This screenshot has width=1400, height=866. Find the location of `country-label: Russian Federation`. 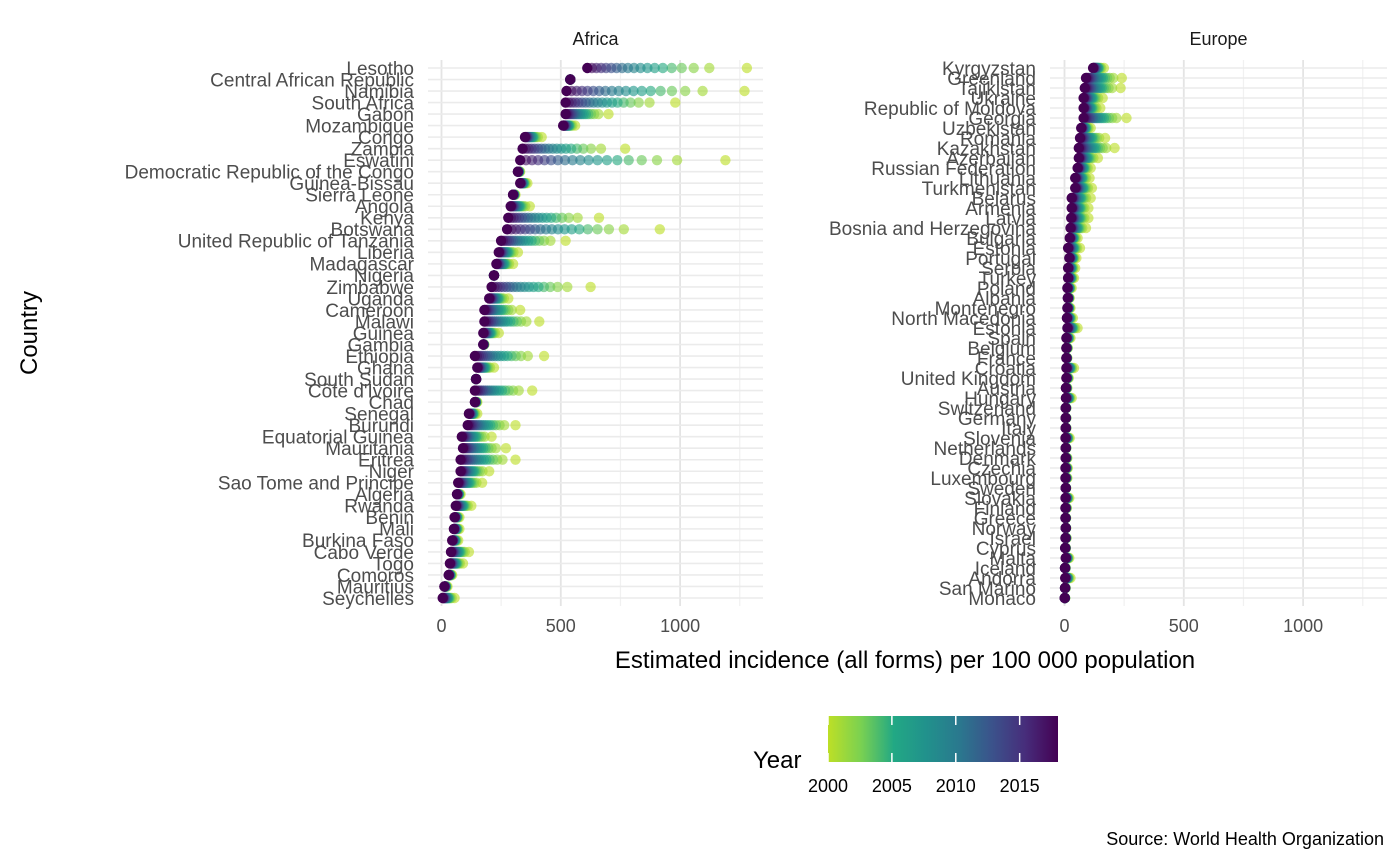

country-label: Russian Federation is located at coordinates (953, 169).